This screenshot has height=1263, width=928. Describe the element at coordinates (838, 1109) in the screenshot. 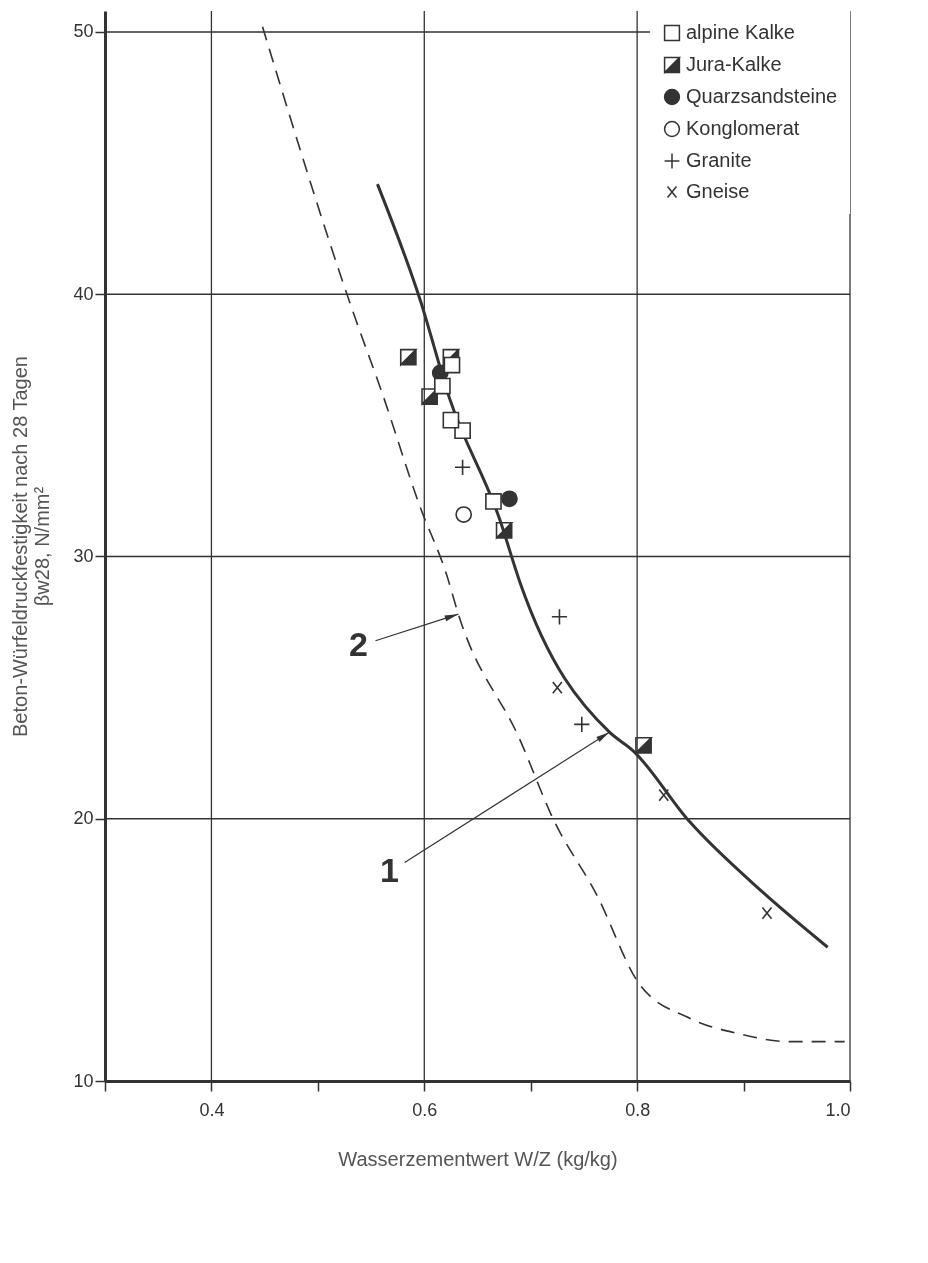

I see `x-tick-label: 1.0` at that location.